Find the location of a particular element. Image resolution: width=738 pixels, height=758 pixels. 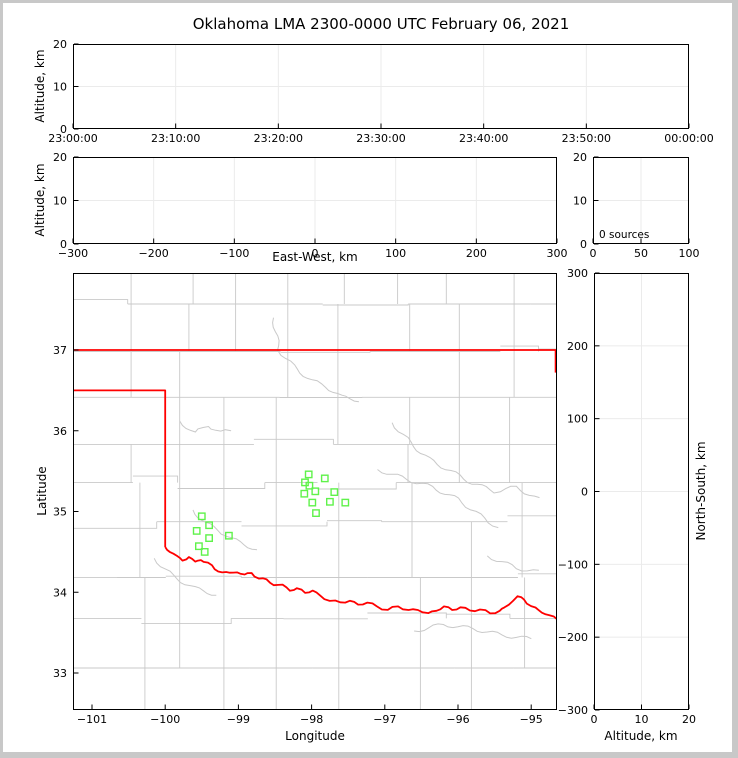

ns-height-panel: 0 10 20 300 200 100 0 −100 −200 −300 is located at coordinates (627, 496).